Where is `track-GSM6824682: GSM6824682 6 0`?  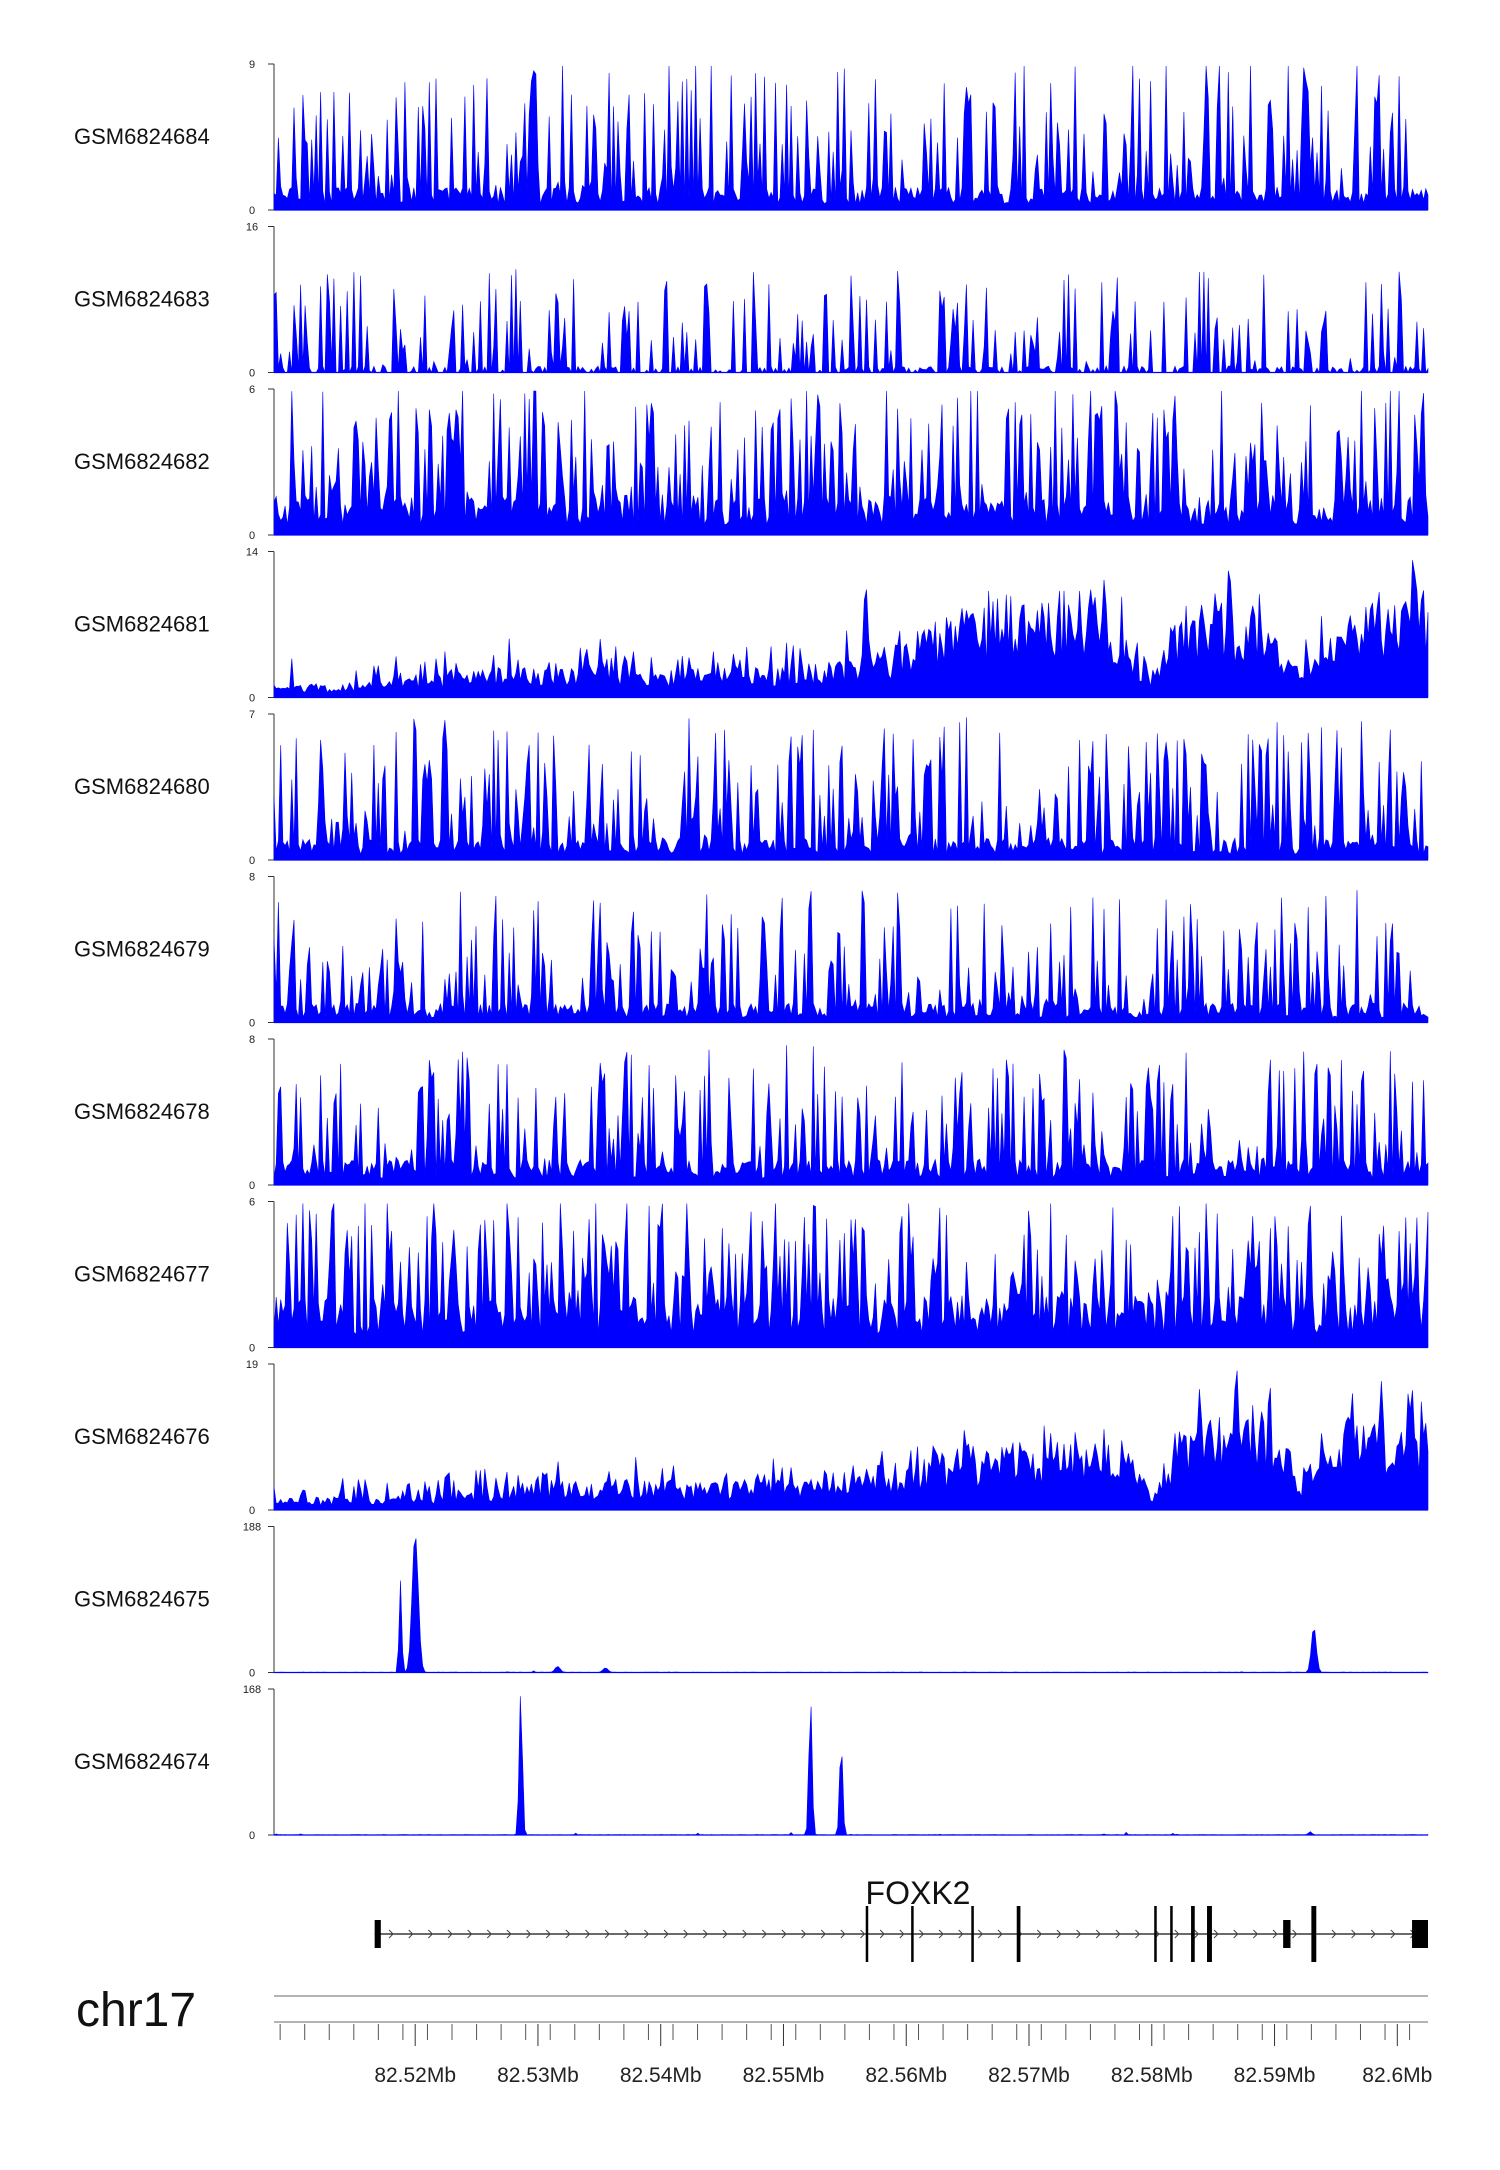
track-GSM6824682: GSM6824682 6 0 is located at coordinates (751, 463).